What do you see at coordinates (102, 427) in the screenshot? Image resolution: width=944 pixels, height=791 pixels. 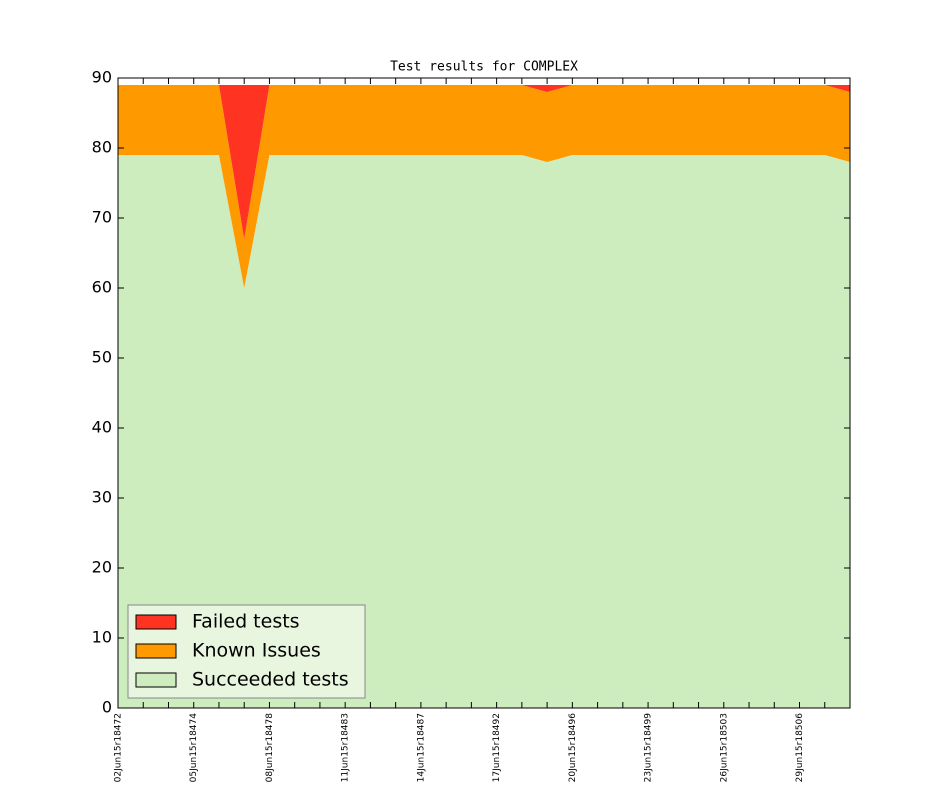 I see `y-tick-label: 40` at bounding box center [102, 427].